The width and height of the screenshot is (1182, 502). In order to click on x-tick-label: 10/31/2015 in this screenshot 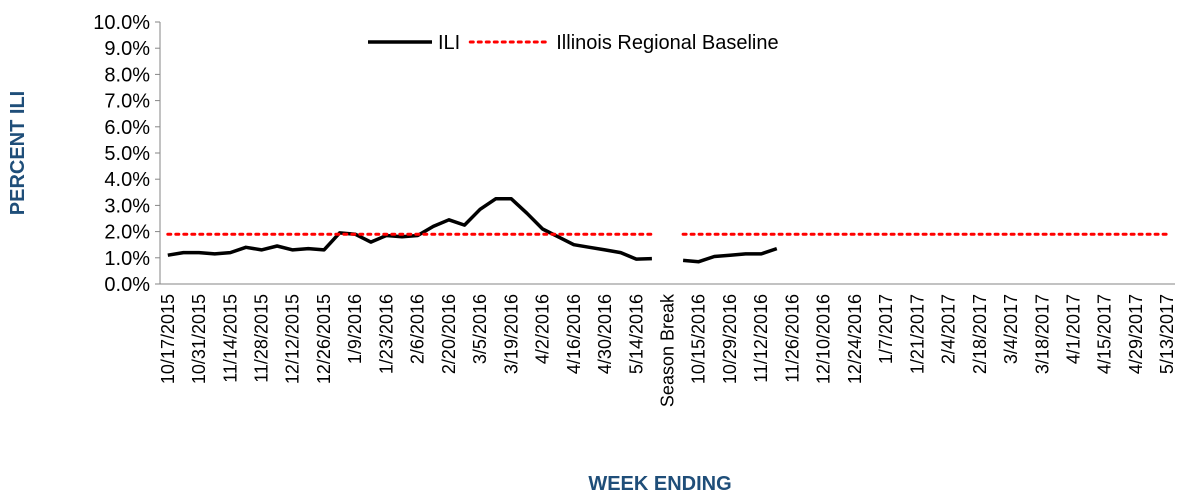, I will do `click(199, 339)`.